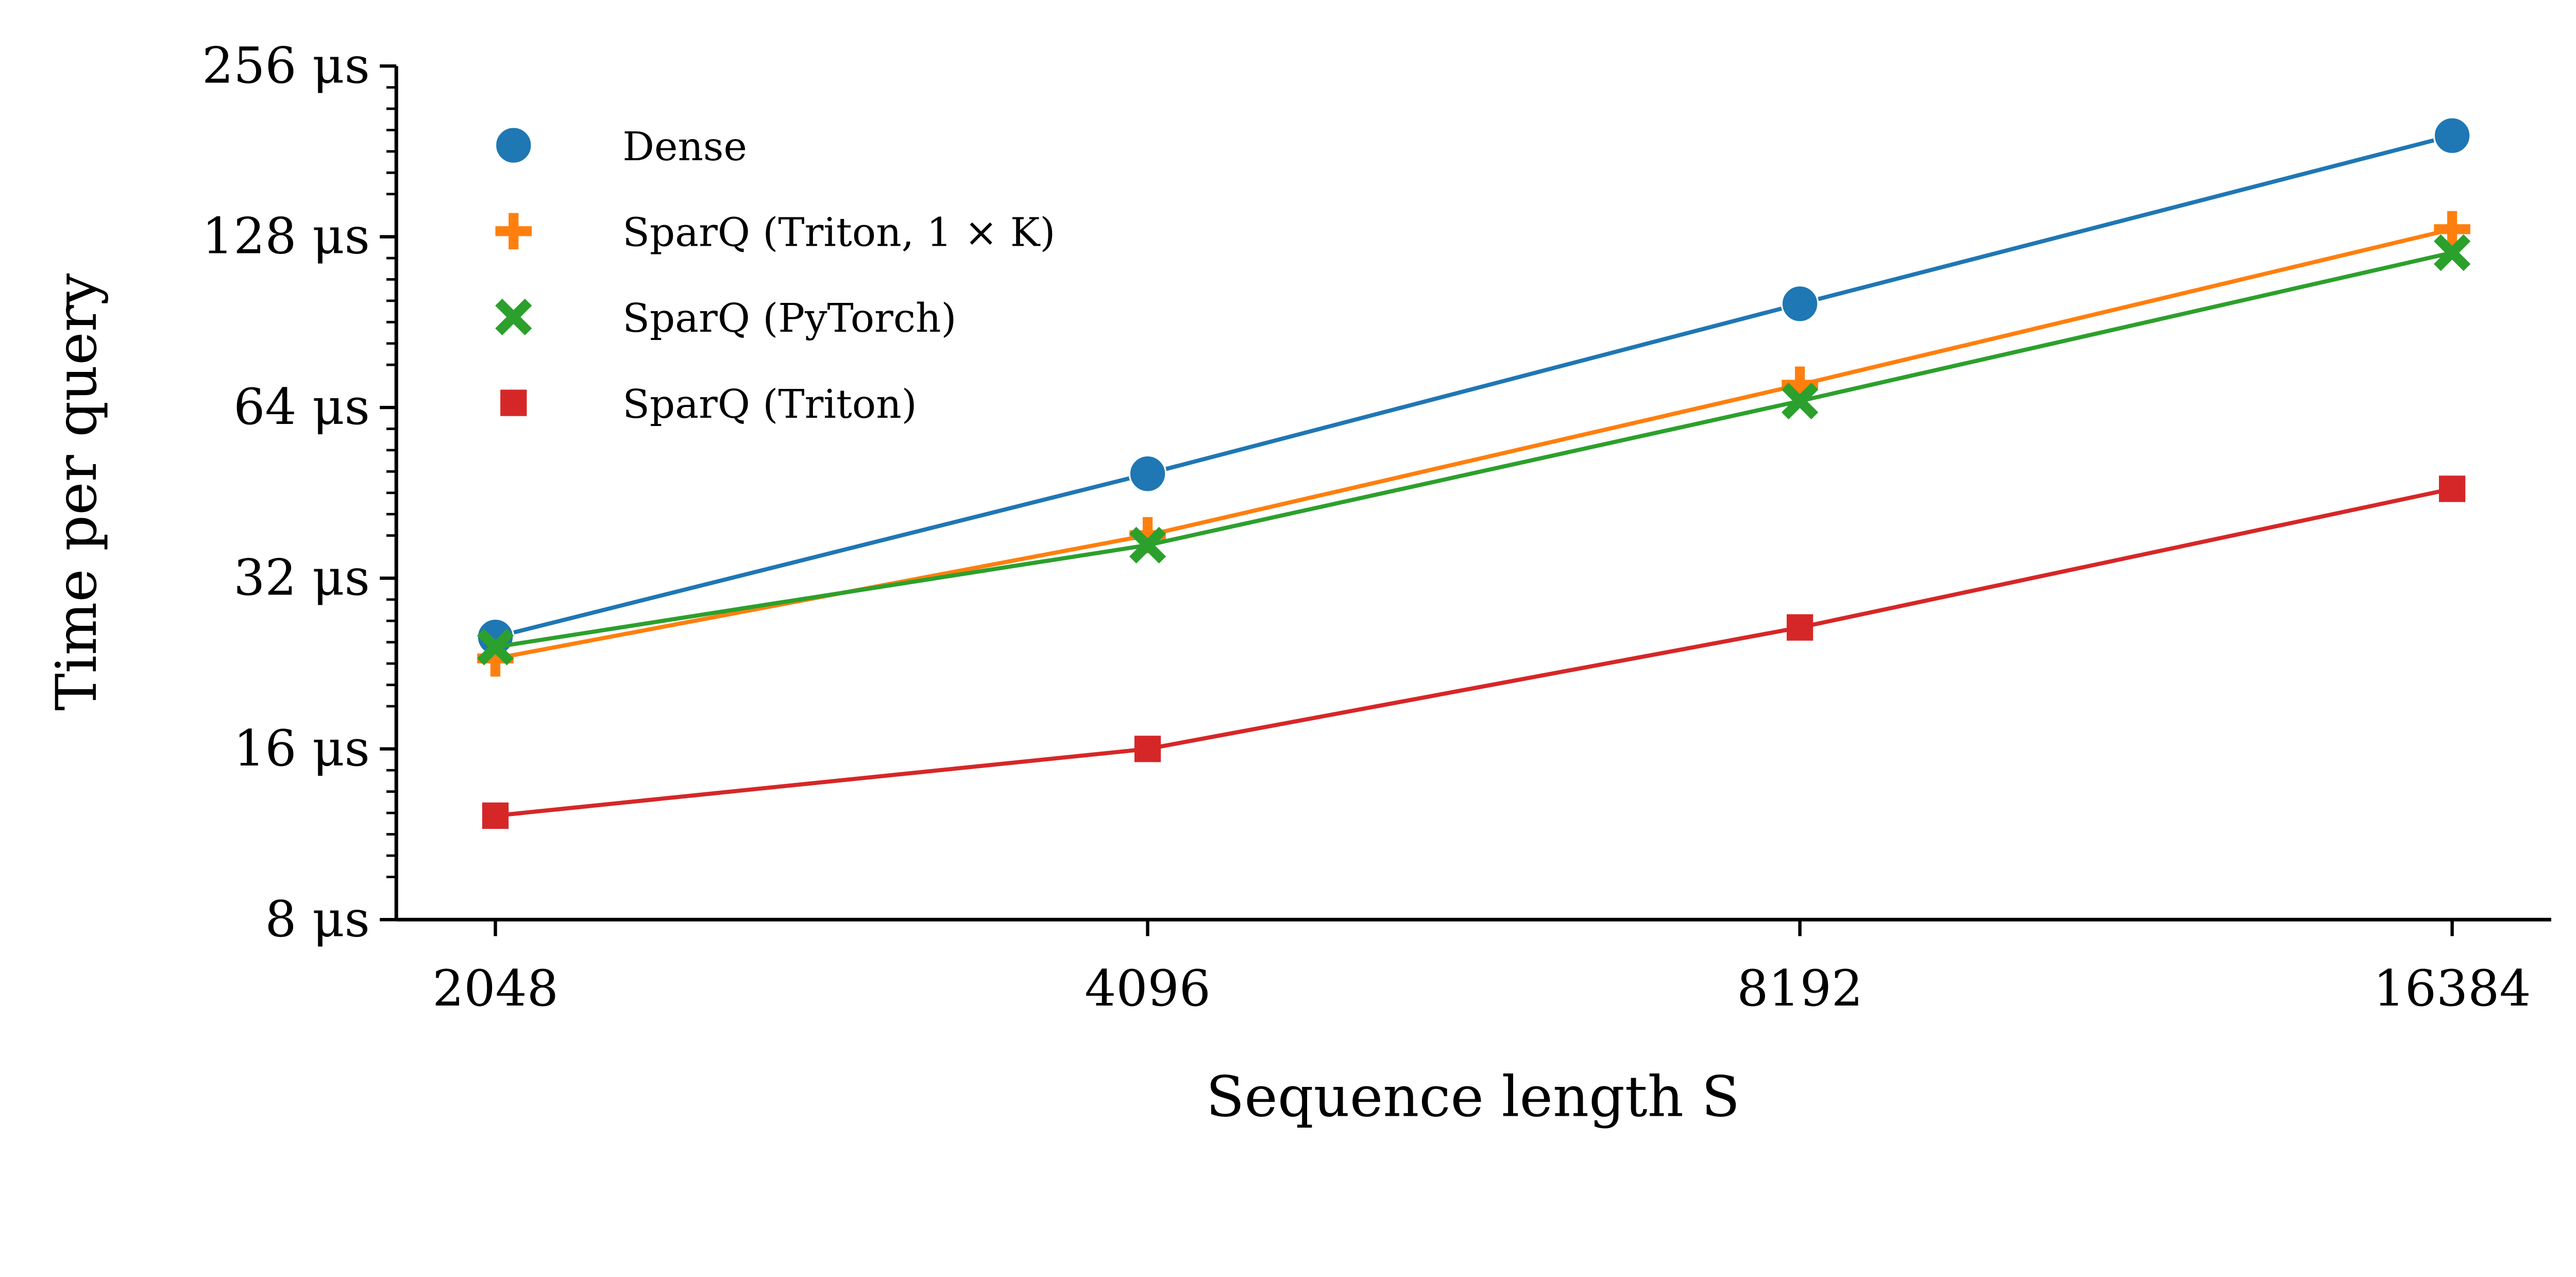 The width and height of the screenshot is (2576, 1277). I want to click on y-tick-label: 128 μs, so click(286, 236).